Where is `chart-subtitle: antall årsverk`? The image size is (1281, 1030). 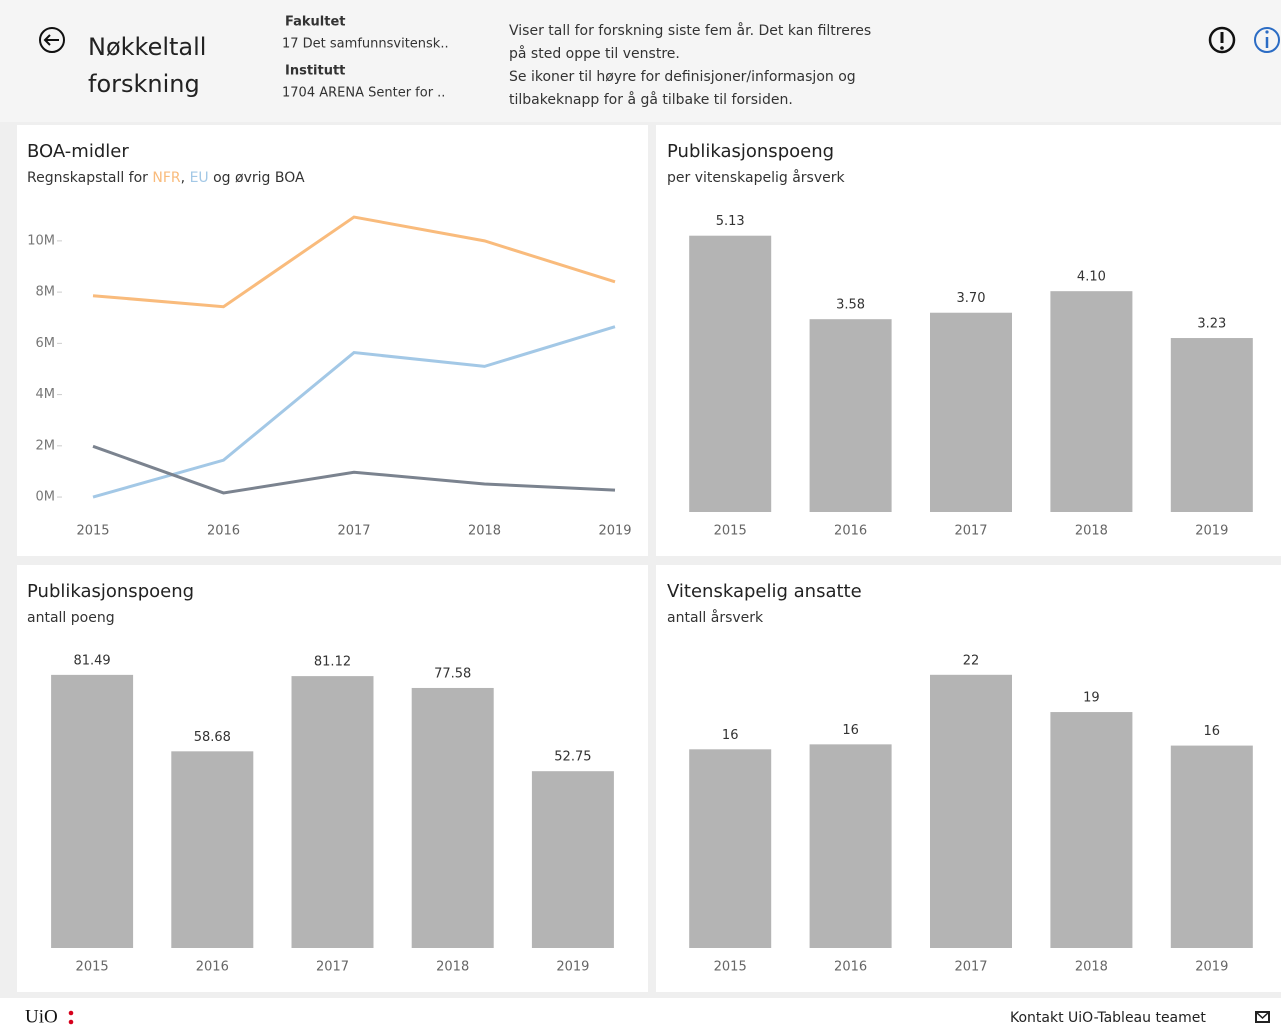
chart-subtitle: antall årsverk is located at coordinates (715, 617).